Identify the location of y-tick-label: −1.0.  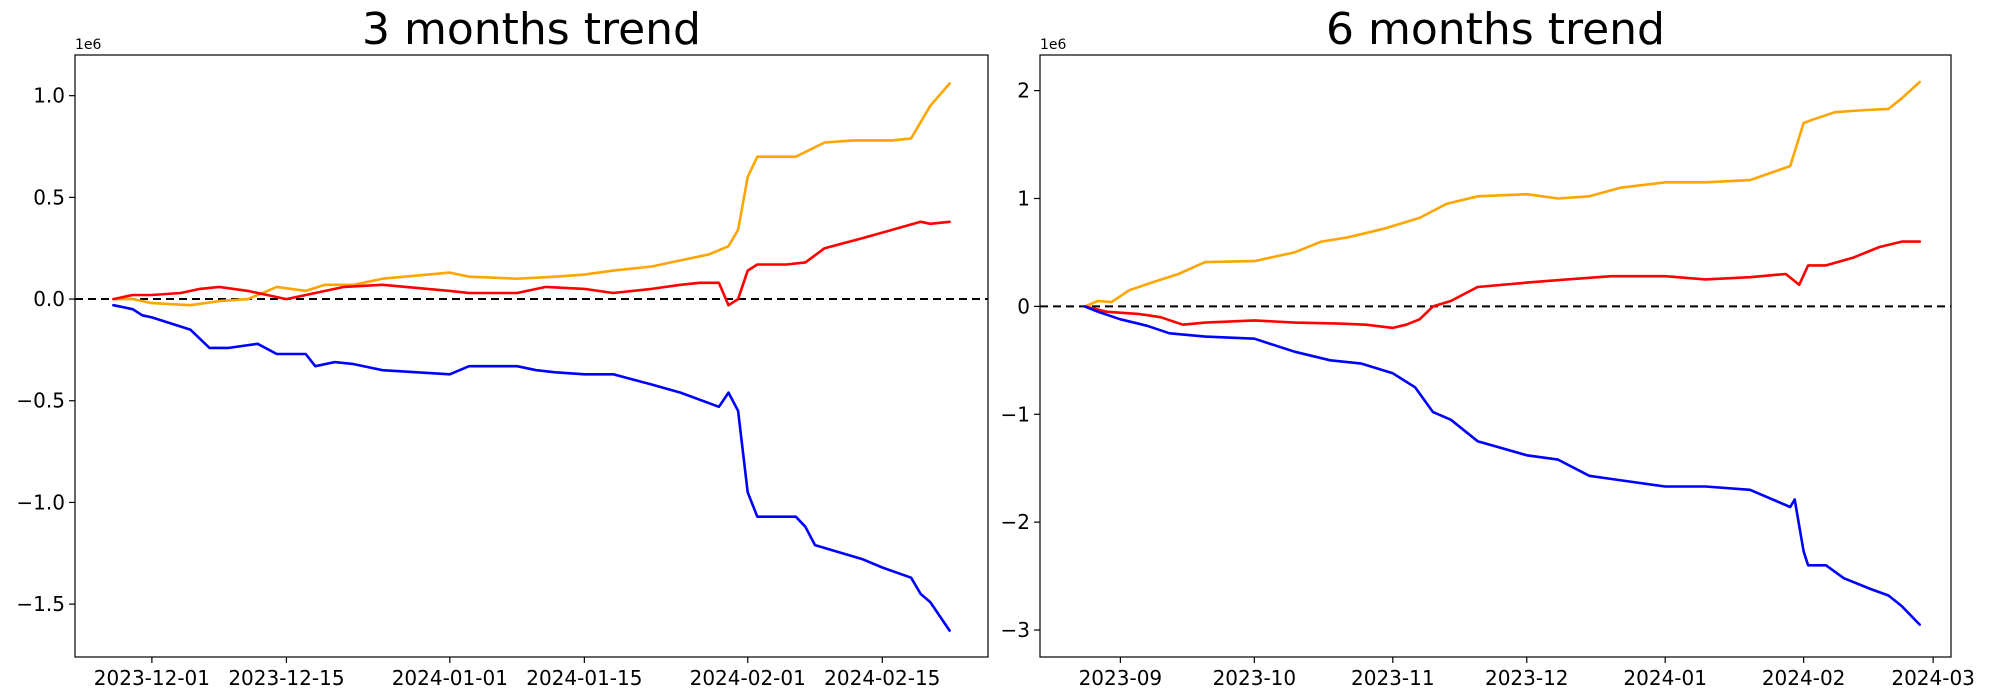
(40, 502).